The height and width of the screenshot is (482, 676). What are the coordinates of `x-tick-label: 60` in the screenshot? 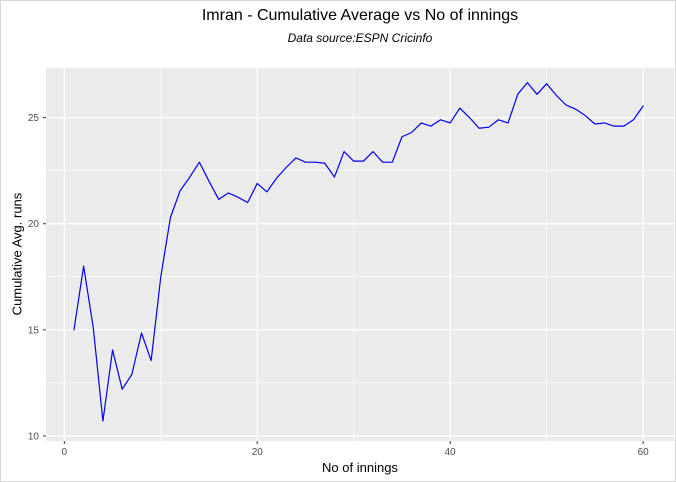 It's located at (644, 452).